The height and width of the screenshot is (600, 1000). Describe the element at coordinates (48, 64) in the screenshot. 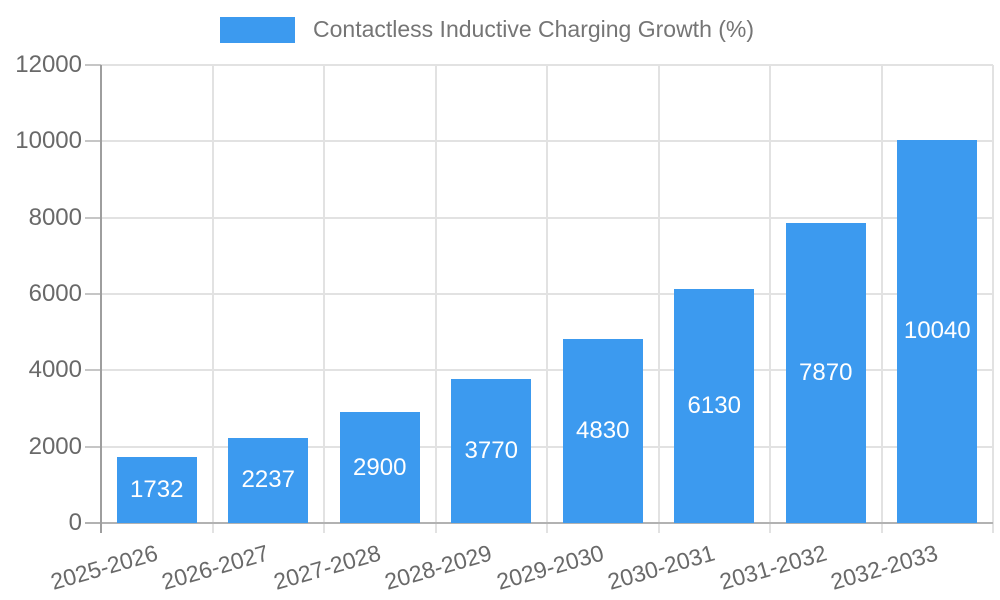

I see `y-axis-label: 12000` at that location.